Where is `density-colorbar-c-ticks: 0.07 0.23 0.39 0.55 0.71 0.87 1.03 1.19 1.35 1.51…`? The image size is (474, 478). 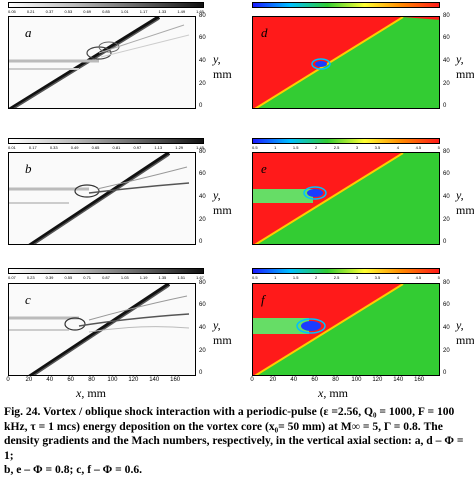 density-colorbar-c-ticks: 0.07 0.23 0.39 0.55 0.71 0.87 1.03 1.19 1.35 1.51… is located at coordinates (106, 277).